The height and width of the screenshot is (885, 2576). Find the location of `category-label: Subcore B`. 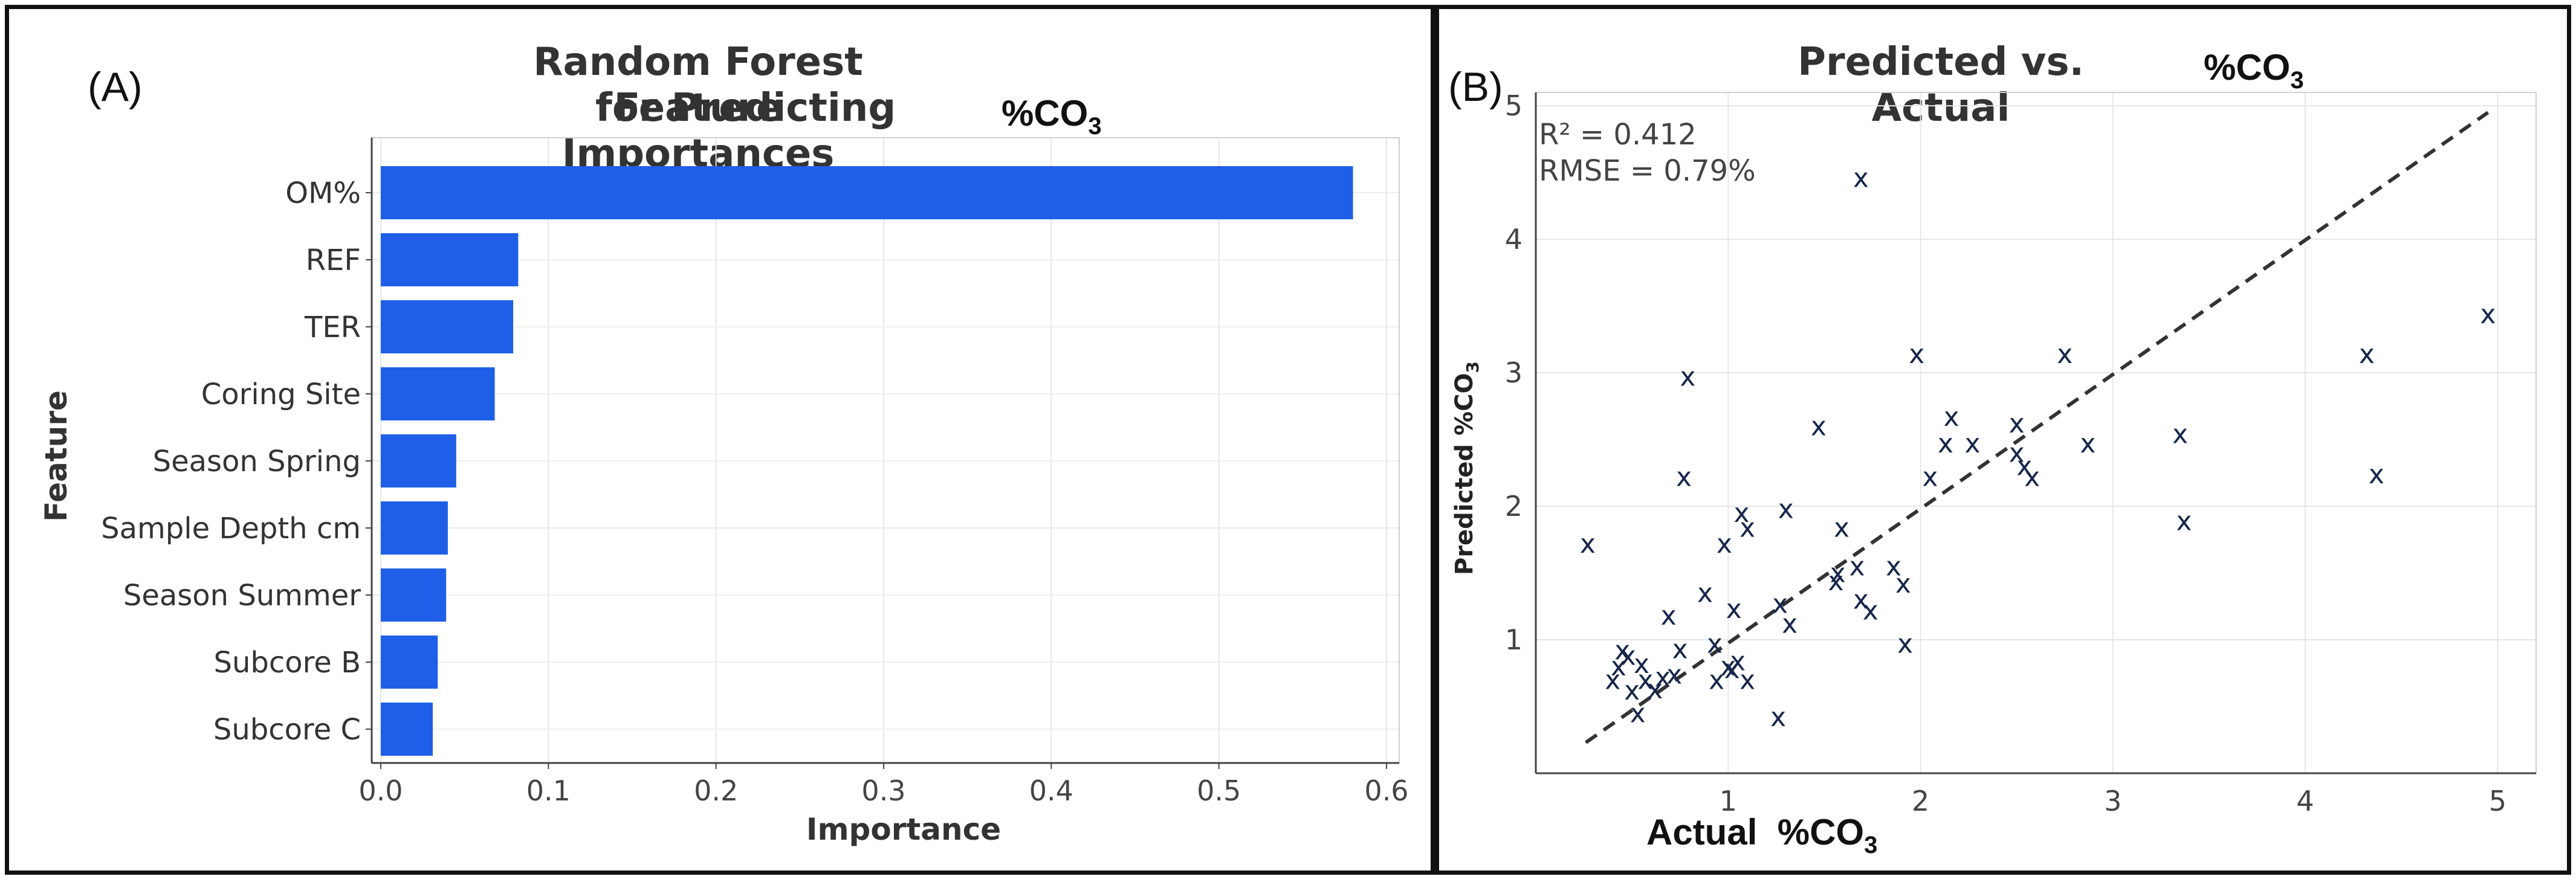

category-label: Subcore B is located at coordinates (287, 663).